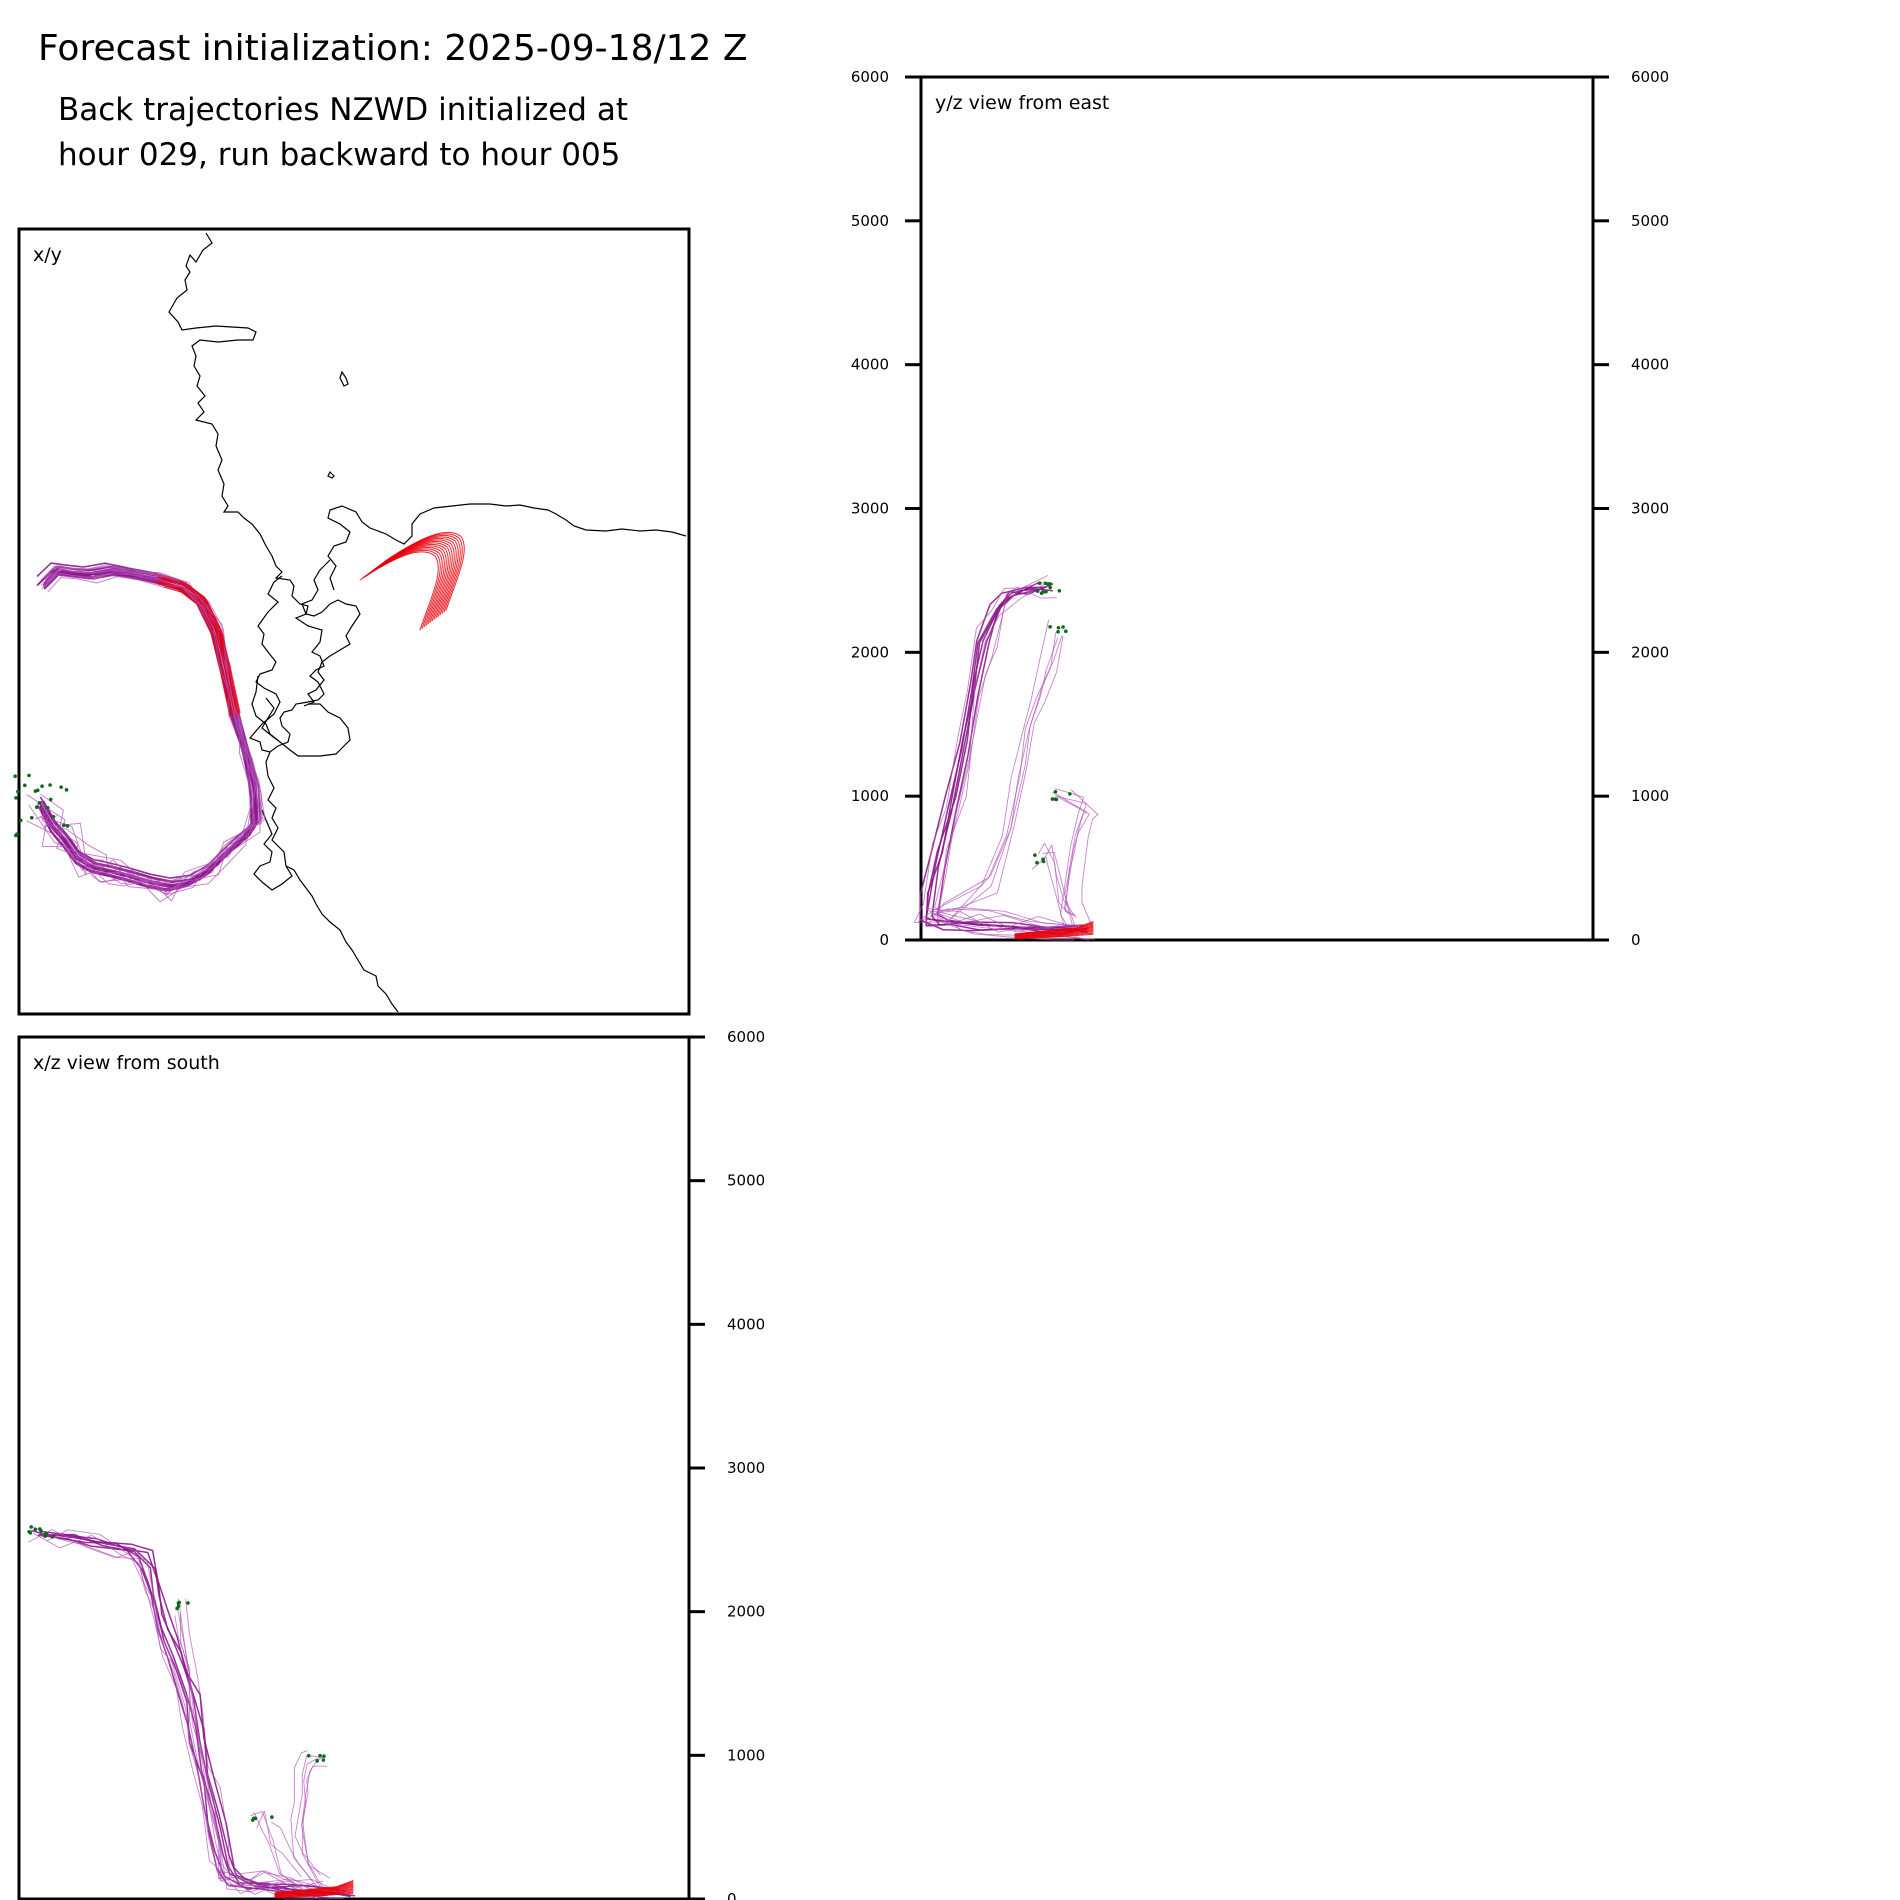  Describe the element at coordinates (343, 110) in the screenshot. I see `subtitle-line-1: Back trajectories NZWD initialized at` at that location.